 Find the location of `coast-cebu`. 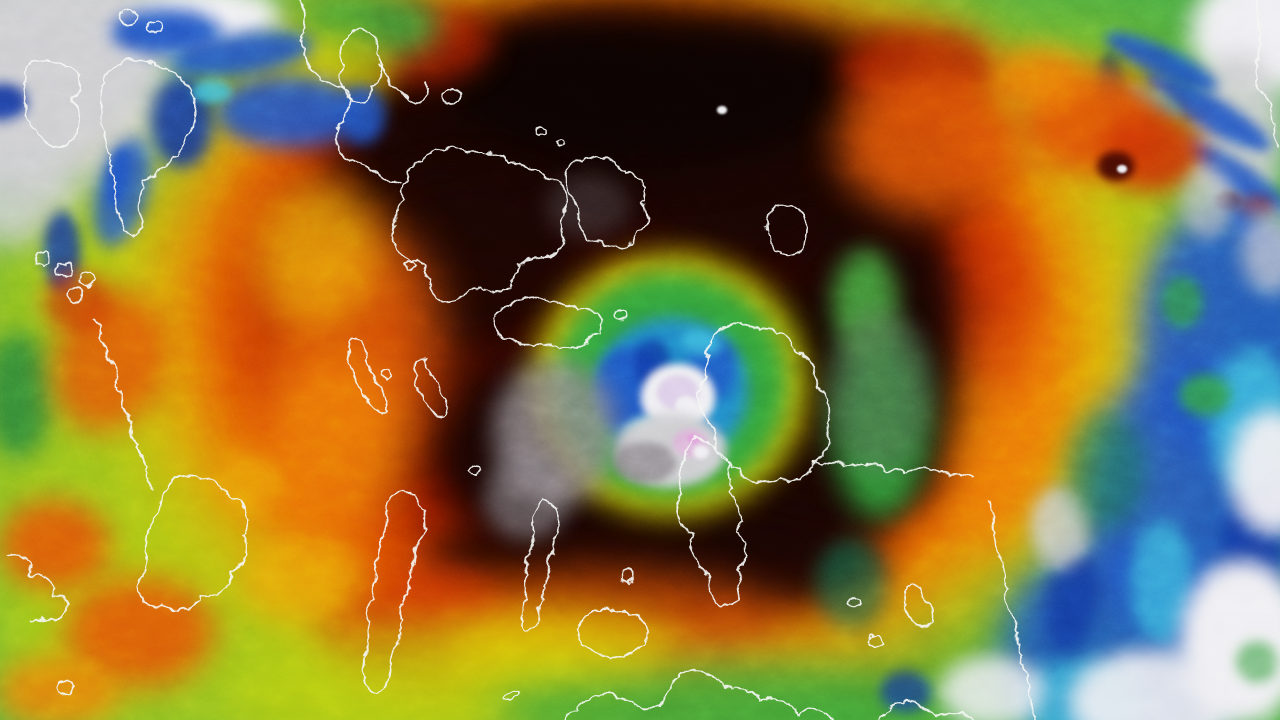

coast-cebu is located at coordinates (538, 563).